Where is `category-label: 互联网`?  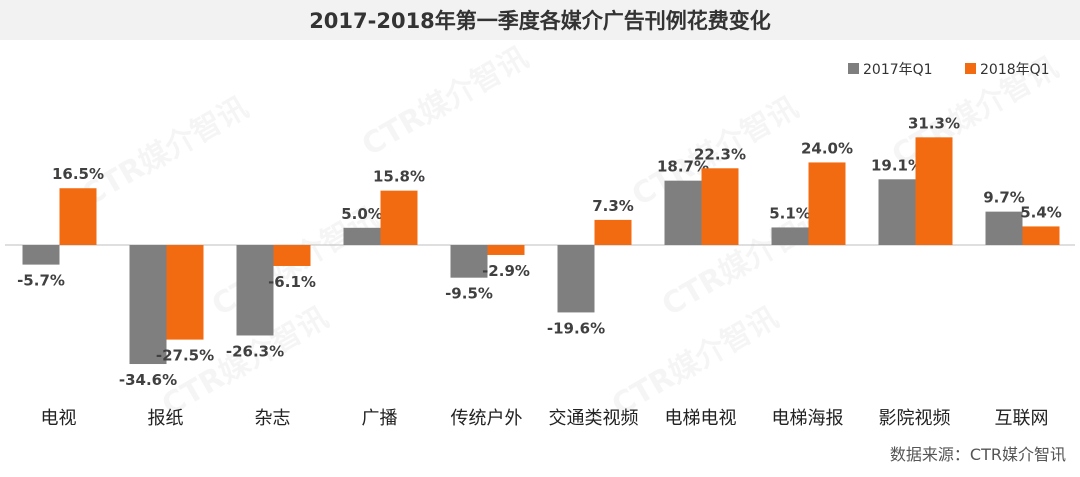
category-label: 互联网 is located at coordinates (1022, 418).